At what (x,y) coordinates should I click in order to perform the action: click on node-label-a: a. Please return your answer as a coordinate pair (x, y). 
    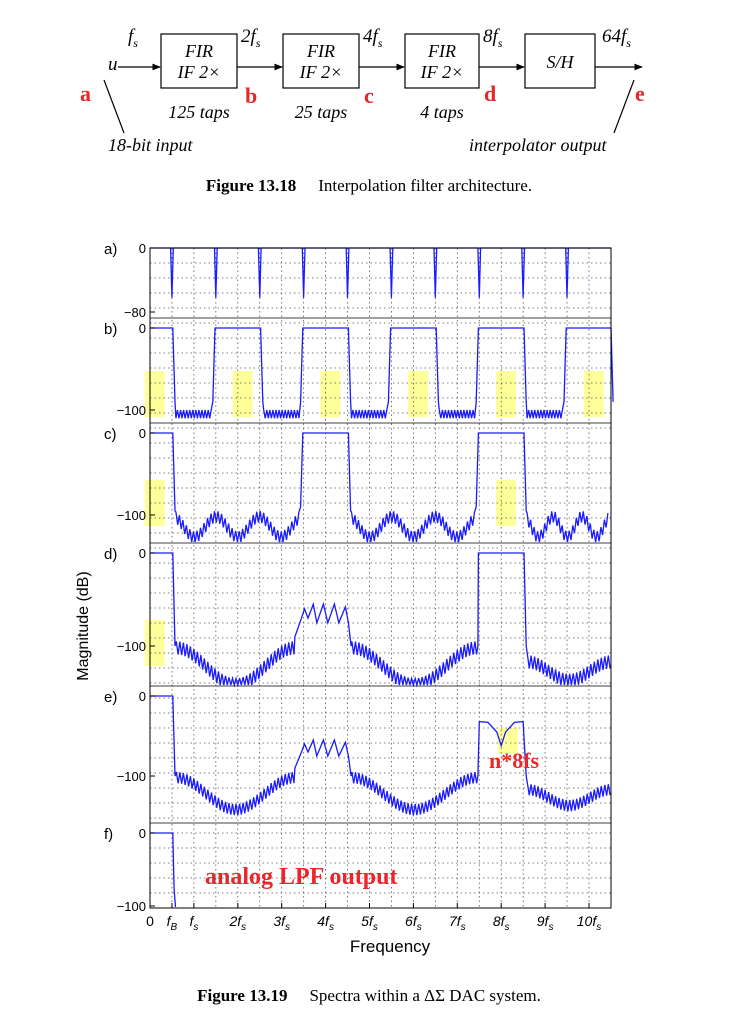
    Looking at the image, I should click on (85, 93).